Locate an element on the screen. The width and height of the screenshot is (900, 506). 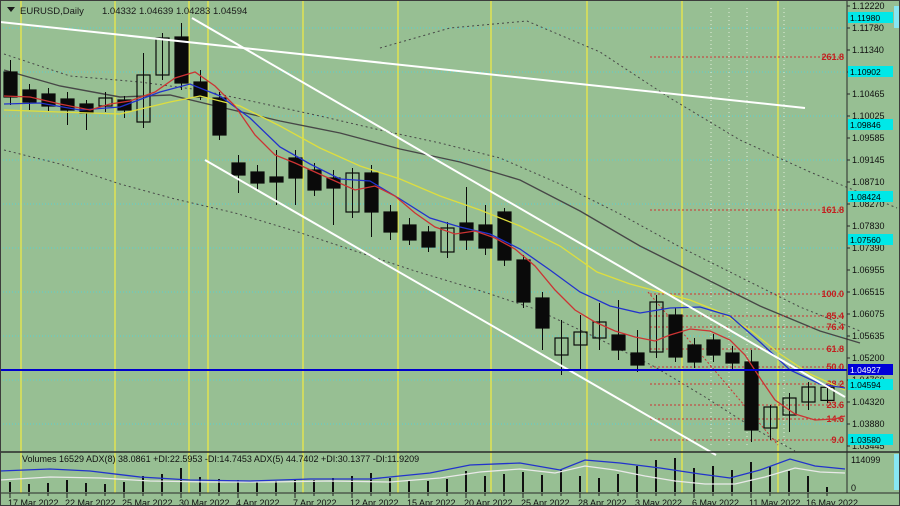
price-label: 1.08270 is located at coordinates (868, 204).